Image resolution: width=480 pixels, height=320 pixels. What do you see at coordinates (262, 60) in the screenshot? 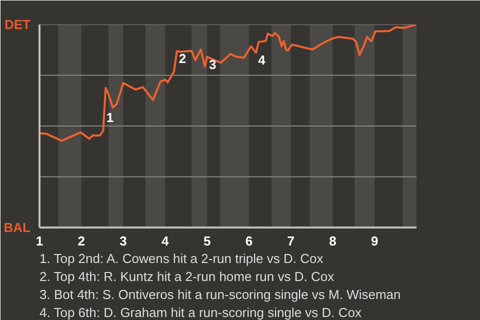
I see `annotation: 4` at bounding box center [262, 60].